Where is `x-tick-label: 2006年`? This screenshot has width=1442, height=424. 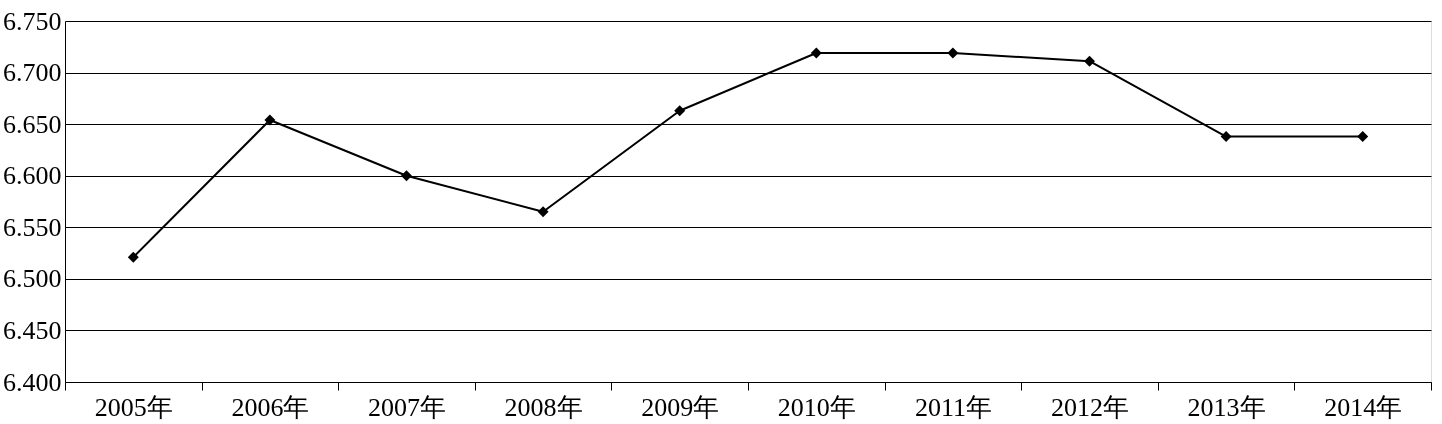 x-tick-label: 2006年 is located at coordinates (270, 407).